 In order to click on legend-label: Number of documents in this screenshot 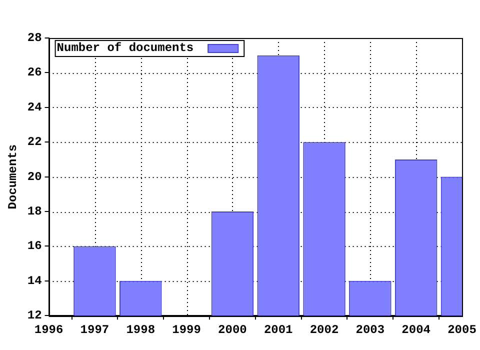, I will do `click(125, 48)`.